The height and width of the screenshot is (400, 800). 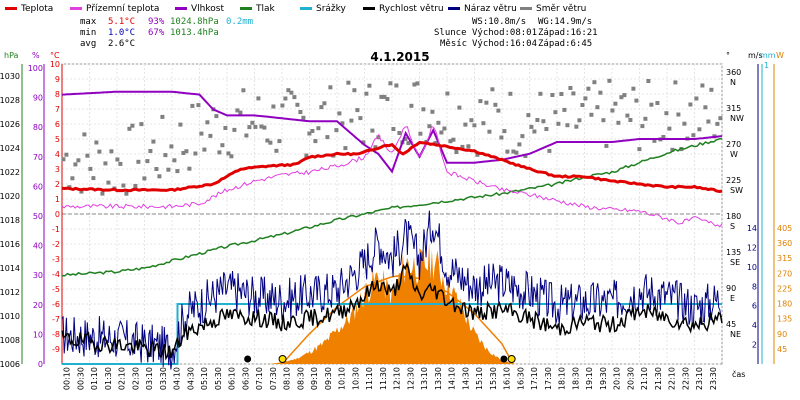 What do you see at coordinates (11, 55) in the screenshot?
I see `pressure-axis-label: hPa` at bounding box center [11, 55].